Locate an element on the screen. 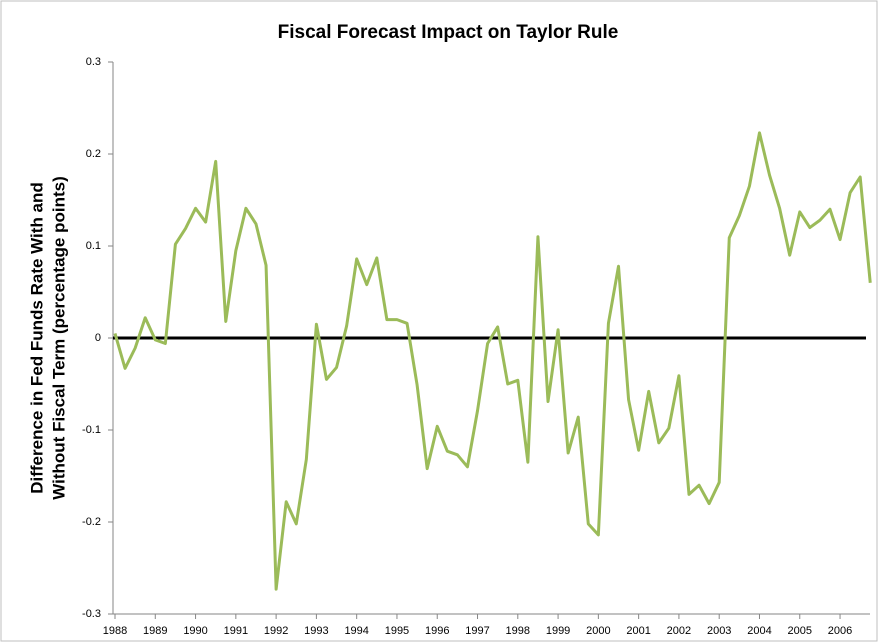 This screenshot has width=879, height=643. x-tick-label: 2002 is located at coordinates (679, 631).